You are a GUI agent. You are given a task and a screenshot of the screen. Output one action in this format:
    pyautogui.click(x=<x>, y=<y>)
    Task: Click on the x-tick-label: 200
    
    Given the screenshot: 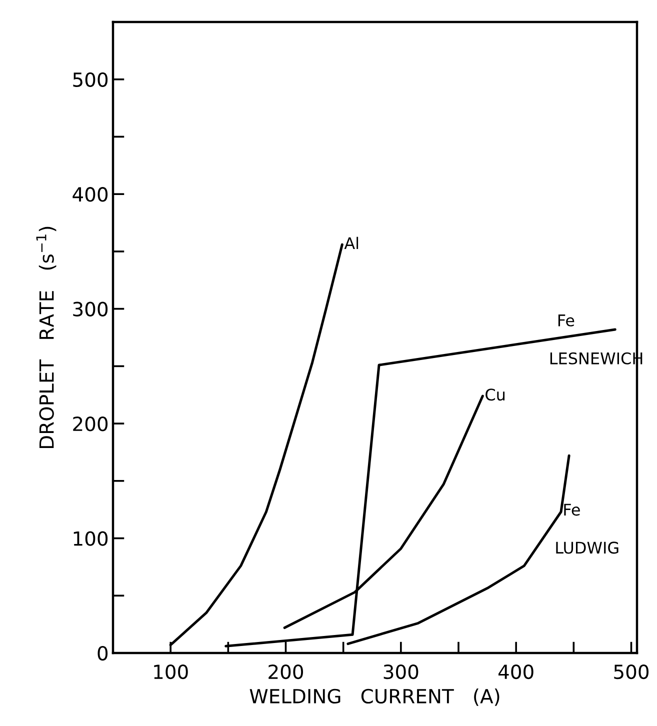 What is the action you would take?
    pyautogui.click(x=286, y=672)
    